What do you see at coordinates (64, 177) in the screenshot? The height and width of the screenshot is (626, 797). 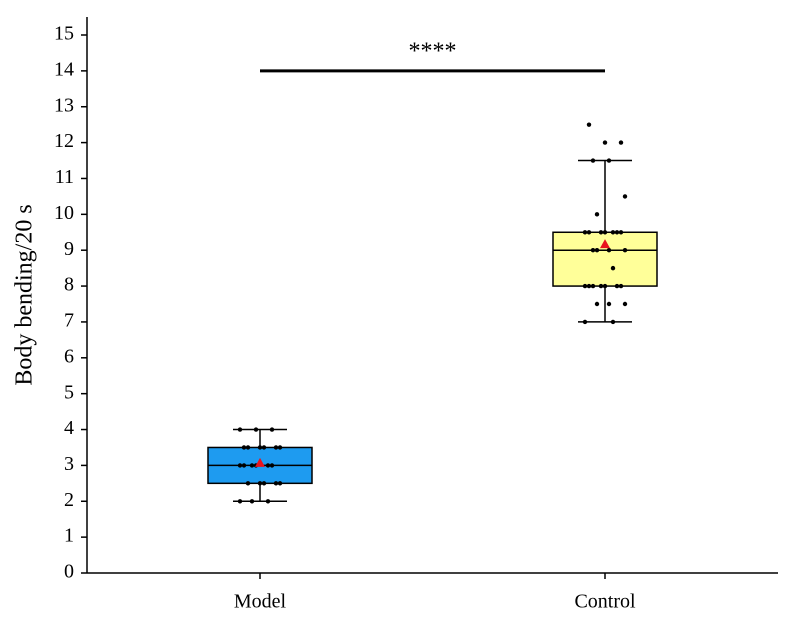 I see `y-tick-label: 11` at bounding box center [64, 177].